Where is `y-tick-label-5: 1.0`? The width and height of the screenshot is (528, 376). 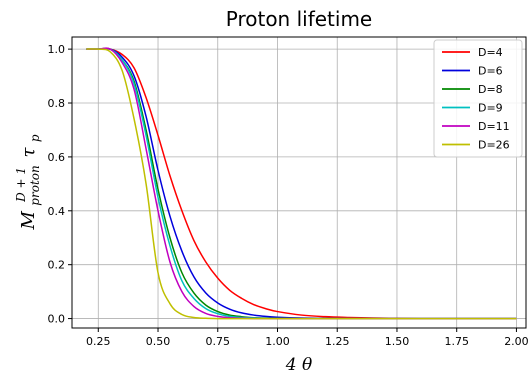
y-tick-label-5: 1.0 is located at coordinates (57, 49).